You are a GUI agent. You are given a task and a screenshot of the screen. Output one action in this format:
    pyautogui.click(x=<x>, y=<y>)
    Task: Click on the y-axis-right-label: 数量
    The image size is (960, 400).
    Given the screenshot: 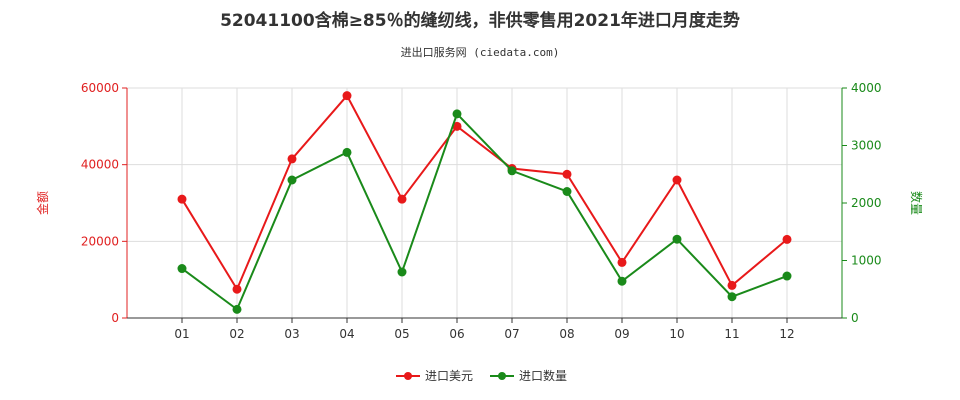 What is the action you would take?
    pyautogui.click(x=916, y=203)
    